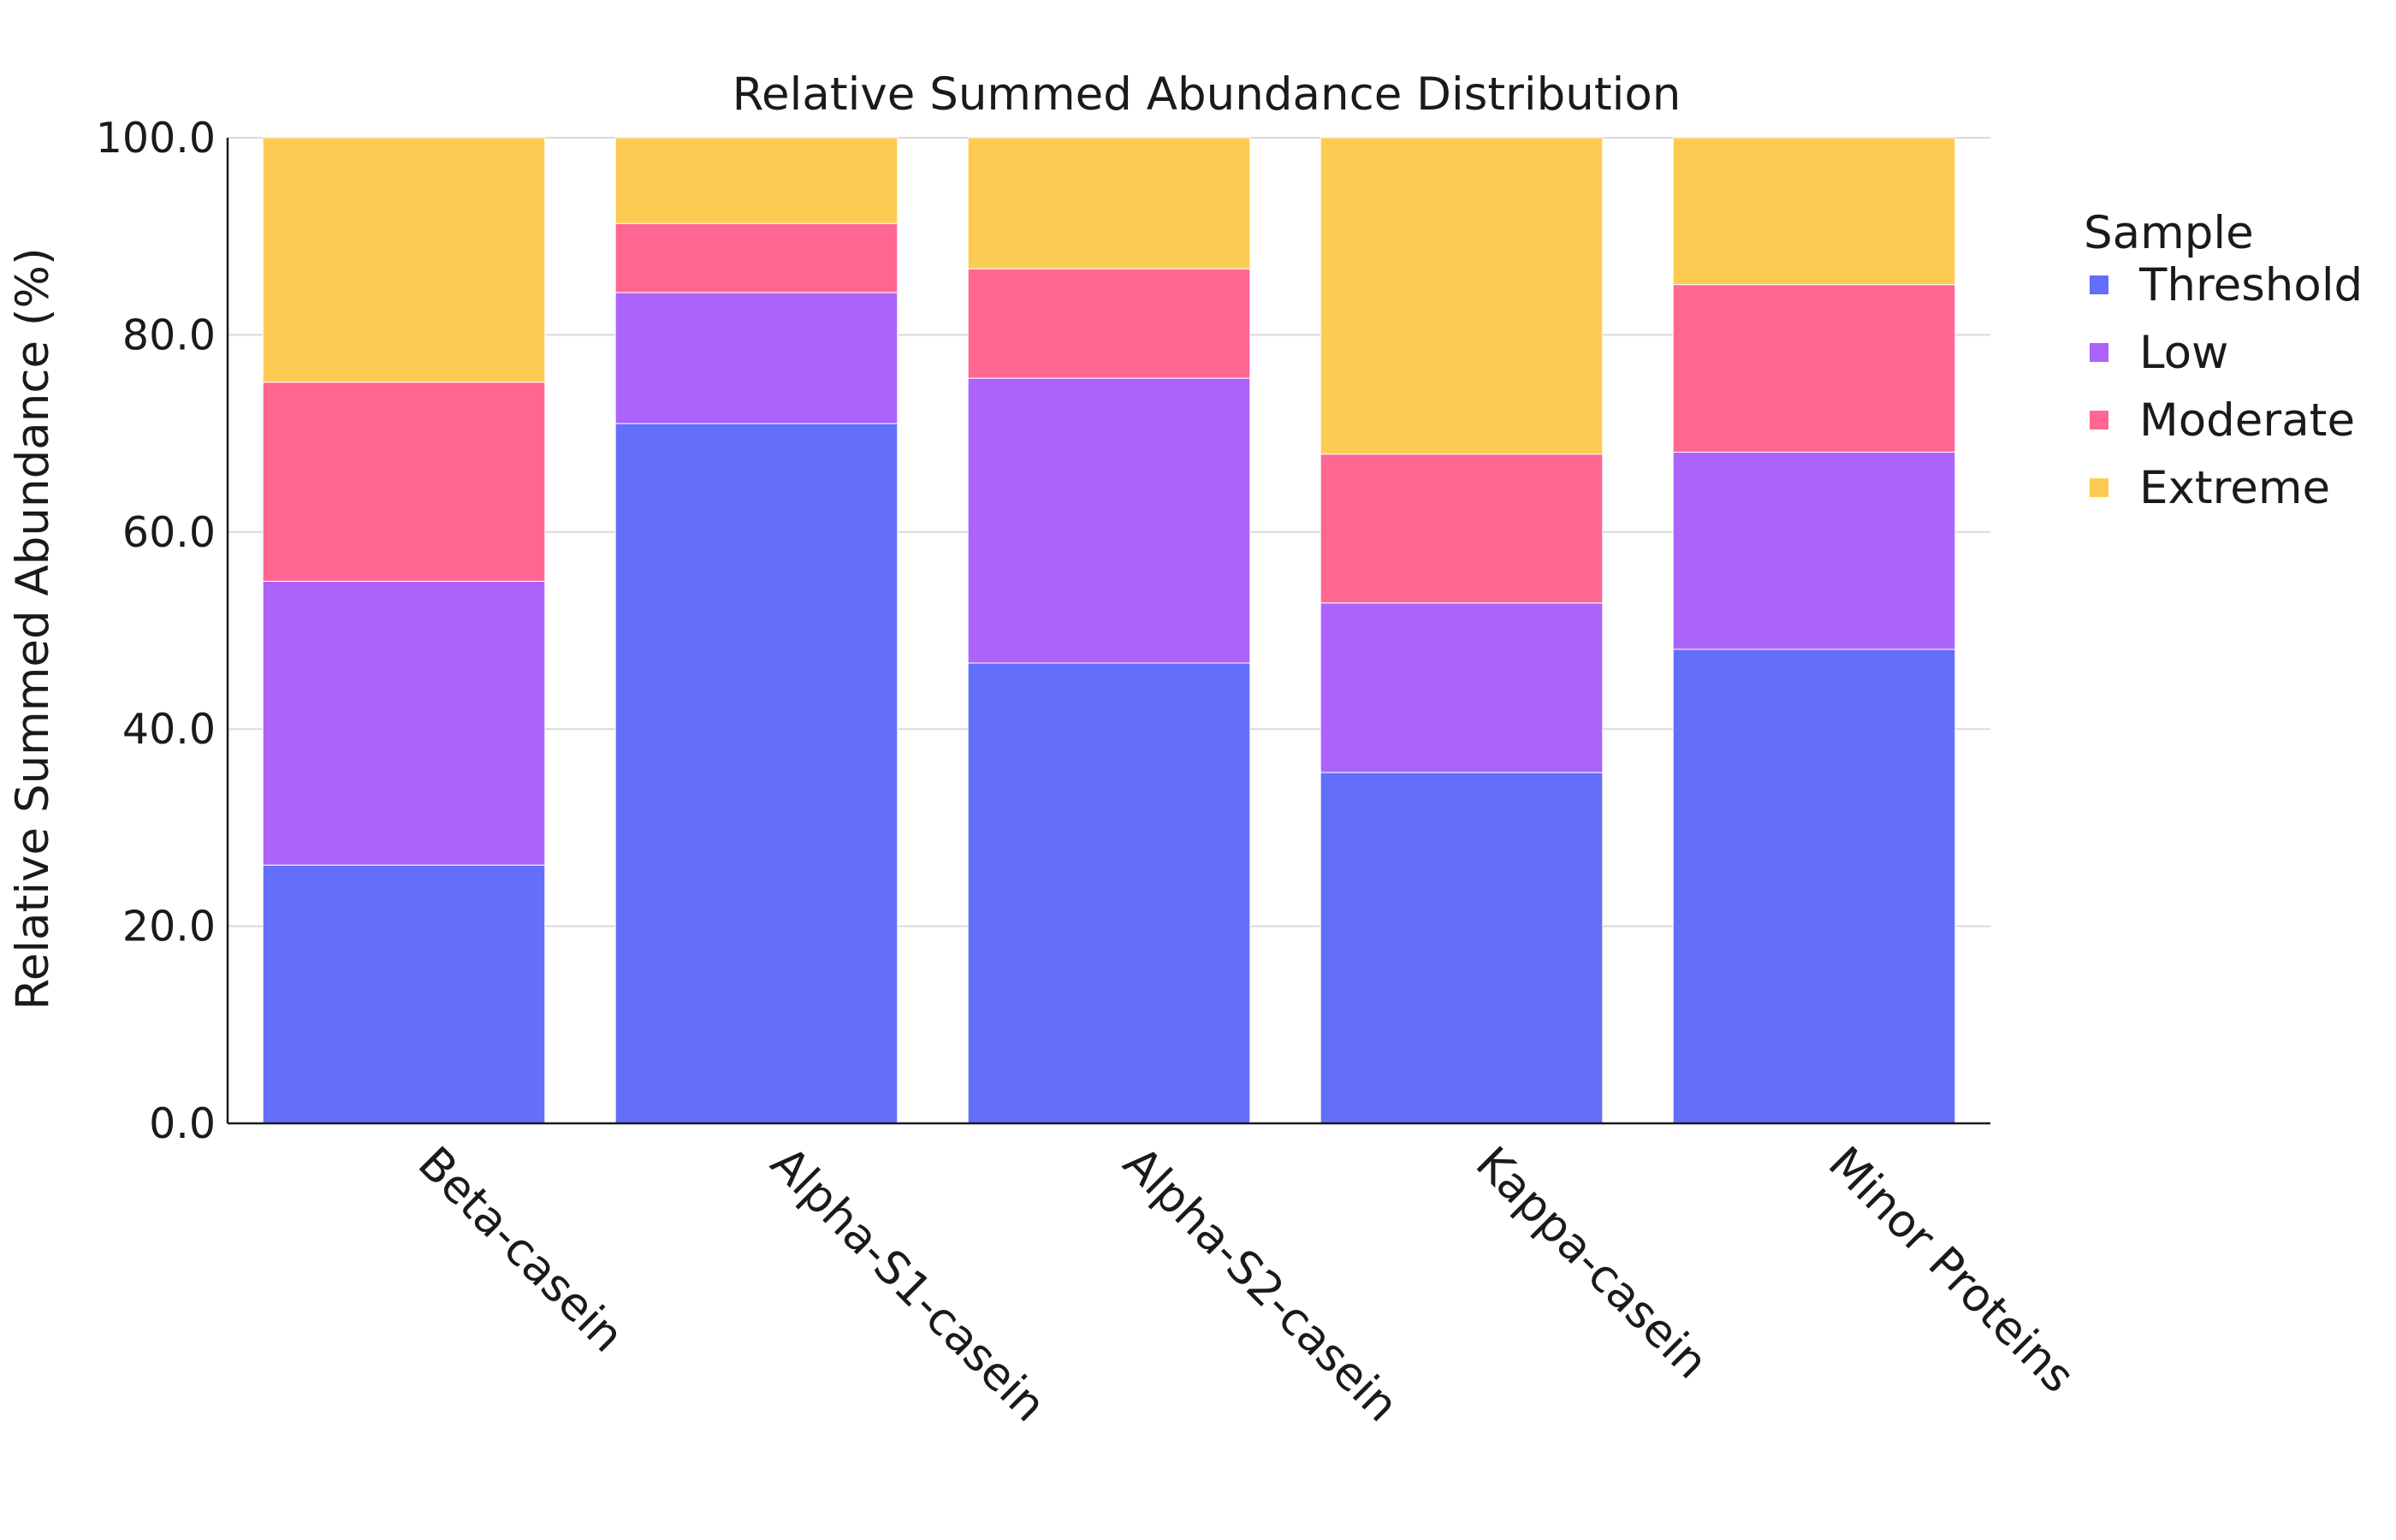 This screenshot has height=1540, width=2396. I want to click on y-tick-label-3: 60.0, so click(169, 532).